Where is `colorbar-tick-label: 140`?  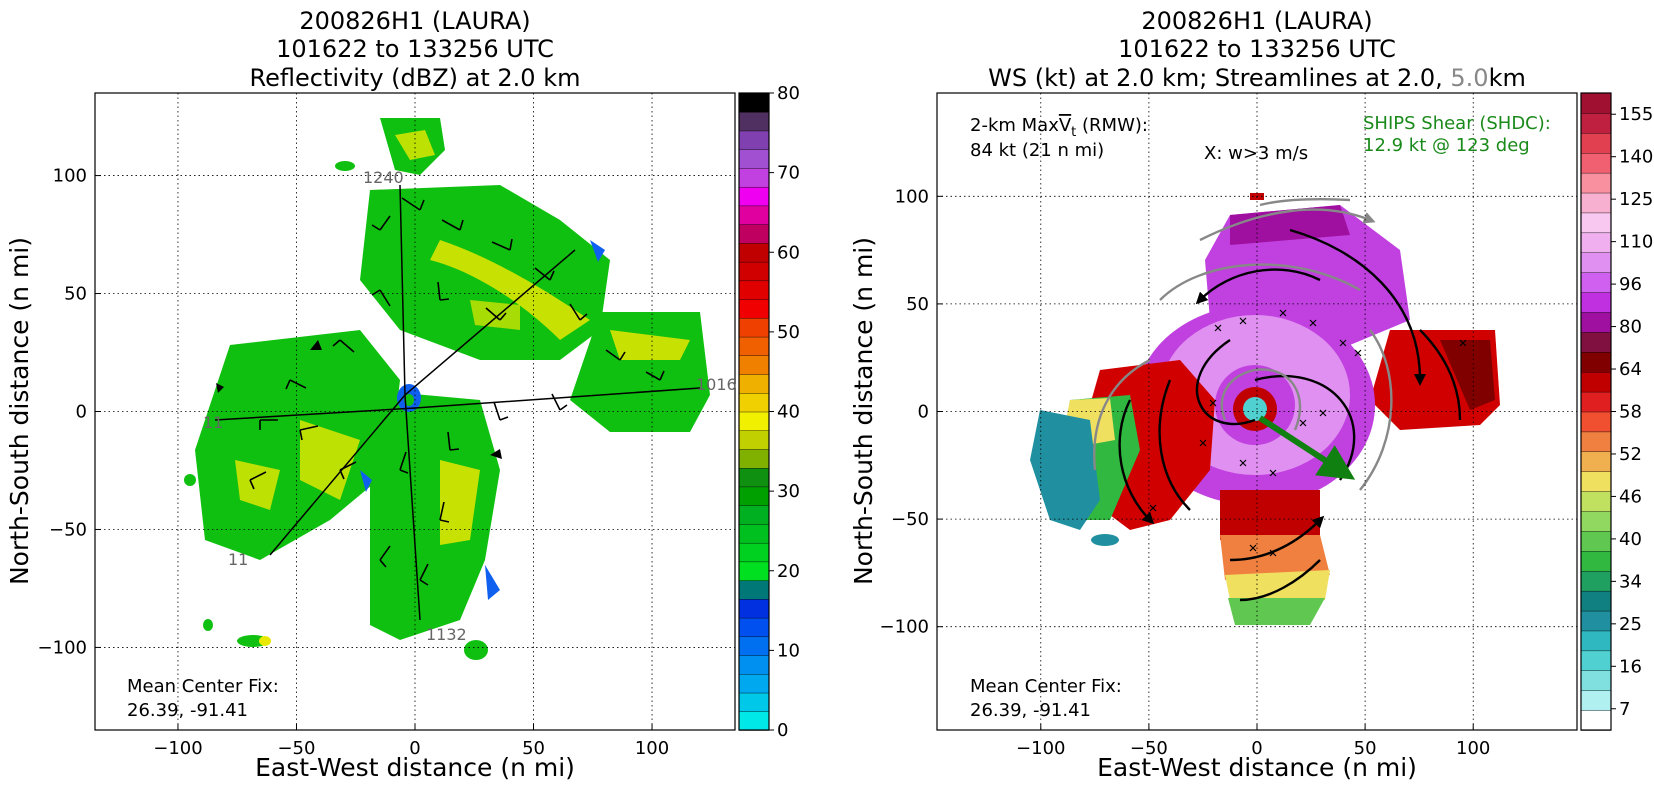 colorbar-tick-label: 140 is located at coordinates (1636, 157).